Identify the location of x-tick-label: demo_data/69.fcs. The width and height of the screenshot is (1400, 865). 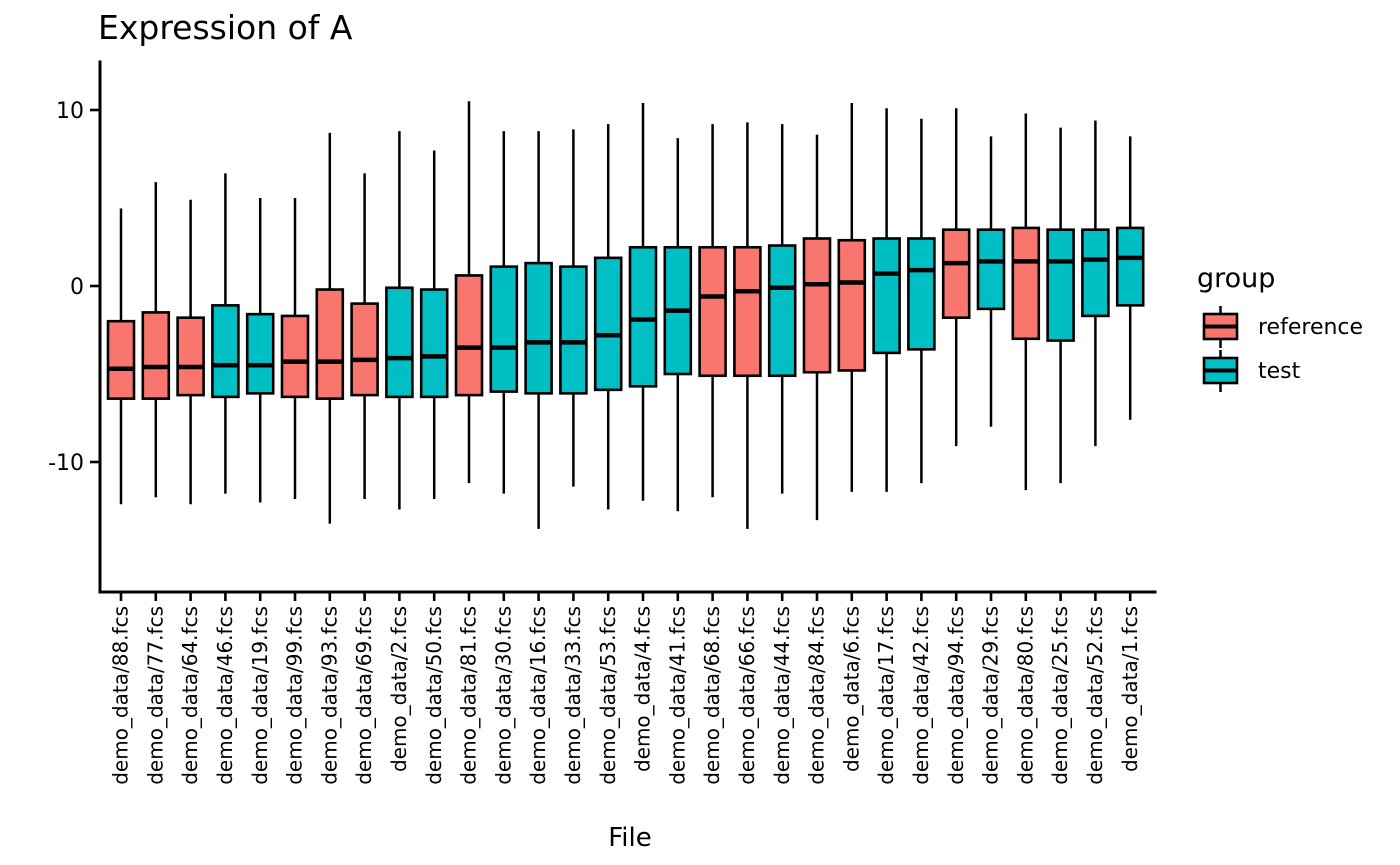
(364, 695).